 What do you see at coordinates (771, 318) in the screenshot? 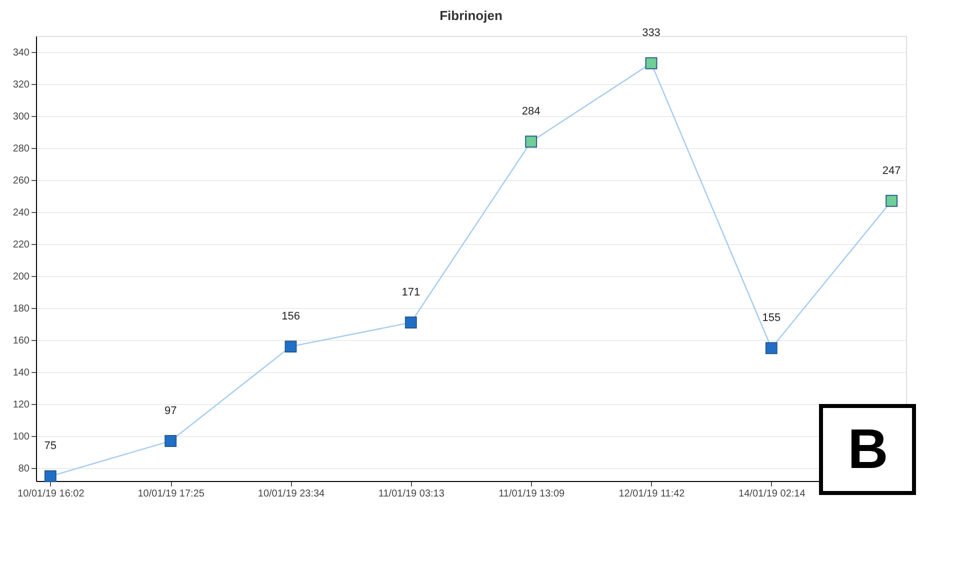
I see `data-label: 155` at bounding box center [771, 318].